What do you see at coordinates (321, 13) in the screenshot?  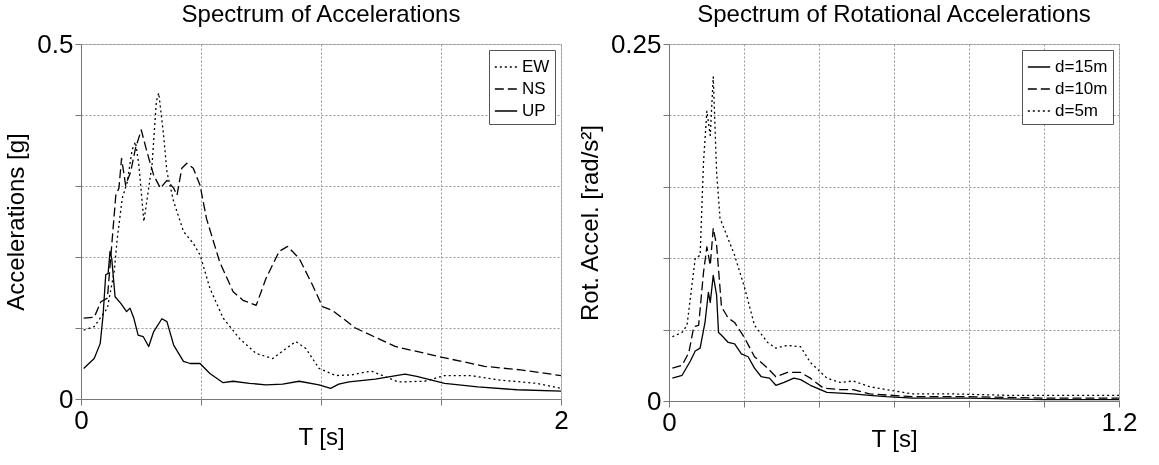 I see `chart-title: Spectrum of Accelerations` at bounding box center [321, 13].